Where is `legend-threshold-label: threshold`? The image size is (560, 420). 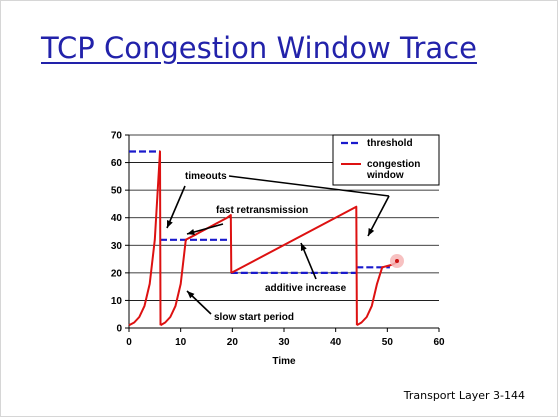
legend-threshold-label: threshold is located at coordinates (390, 143).